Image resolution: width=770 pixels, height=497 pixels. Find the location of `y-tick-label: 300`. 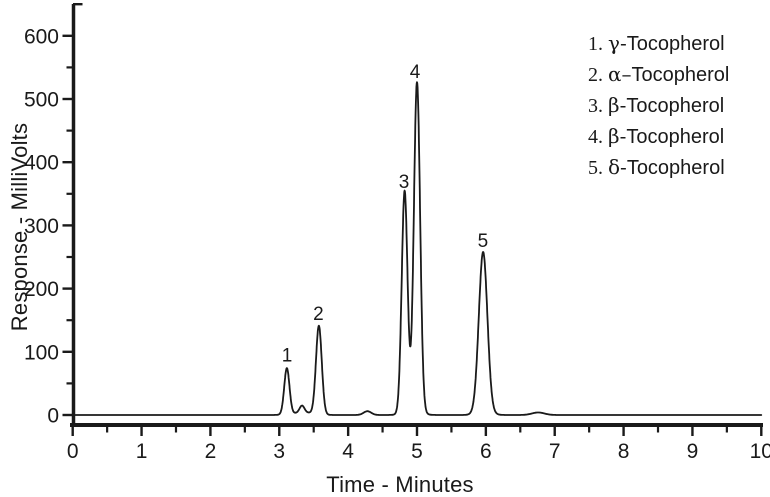

y-tick-label: 300 is located at coordinates (41, 226).